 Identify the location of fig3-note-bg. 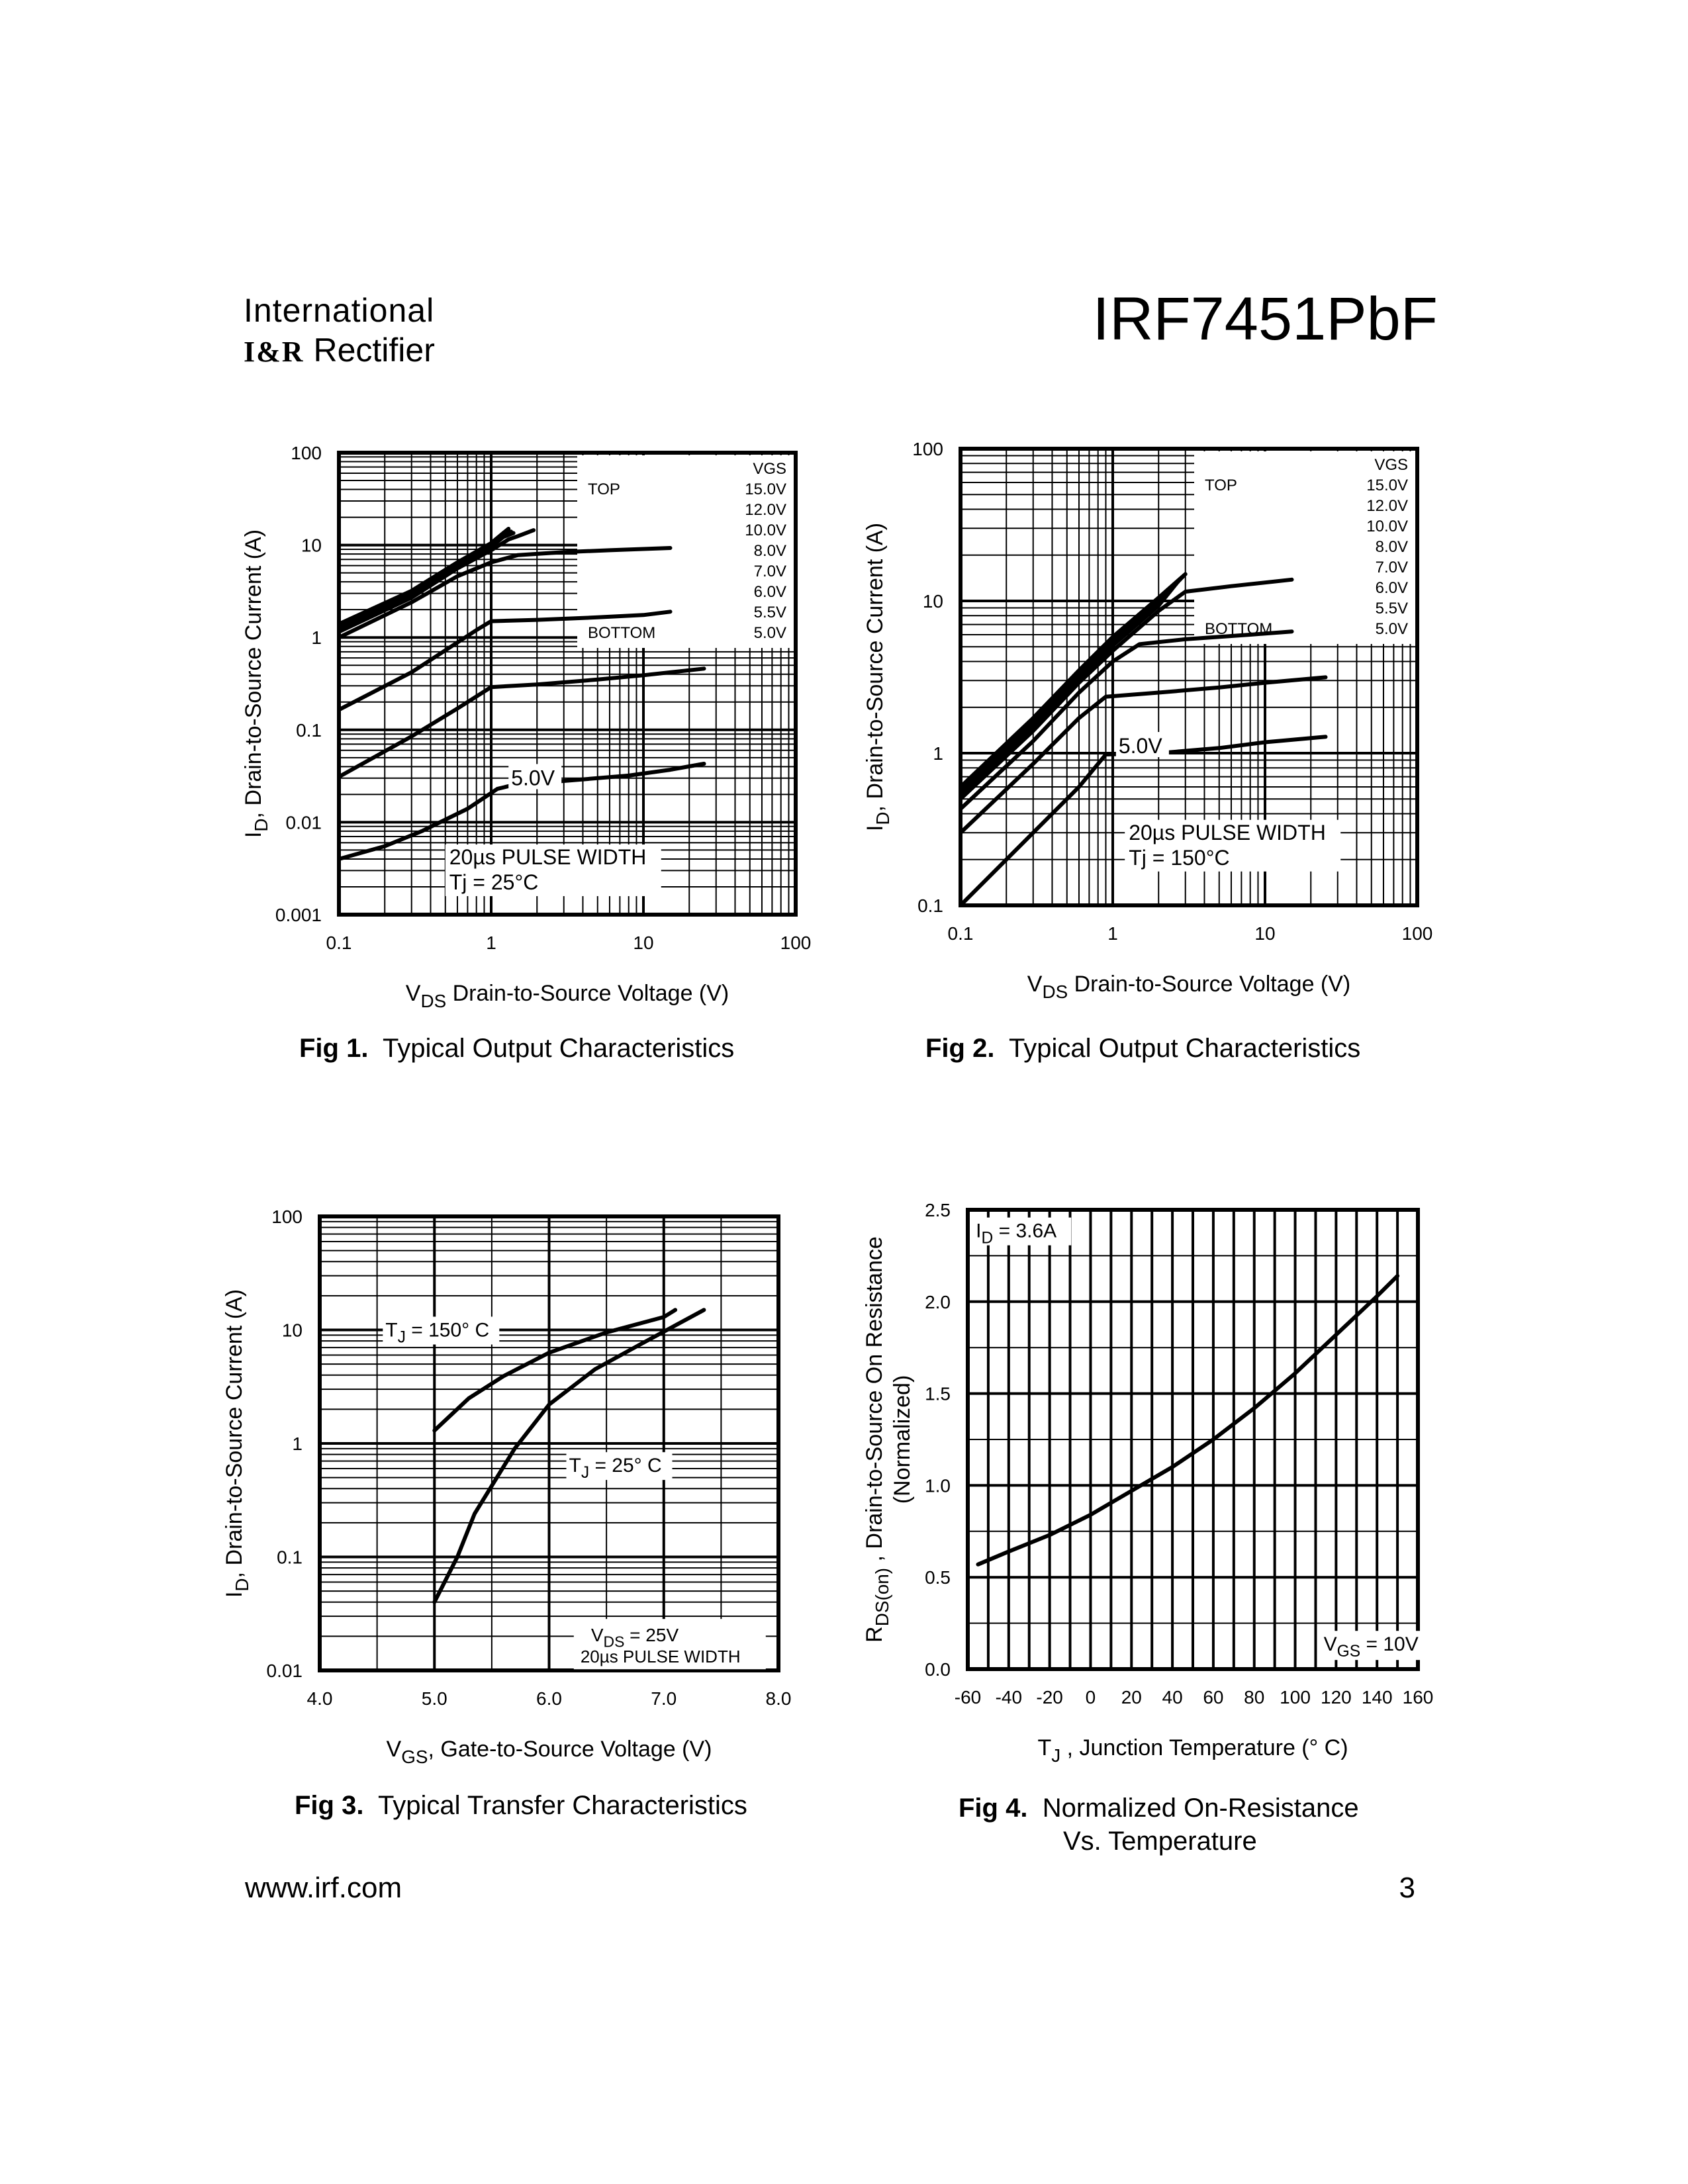
(669, 1644).